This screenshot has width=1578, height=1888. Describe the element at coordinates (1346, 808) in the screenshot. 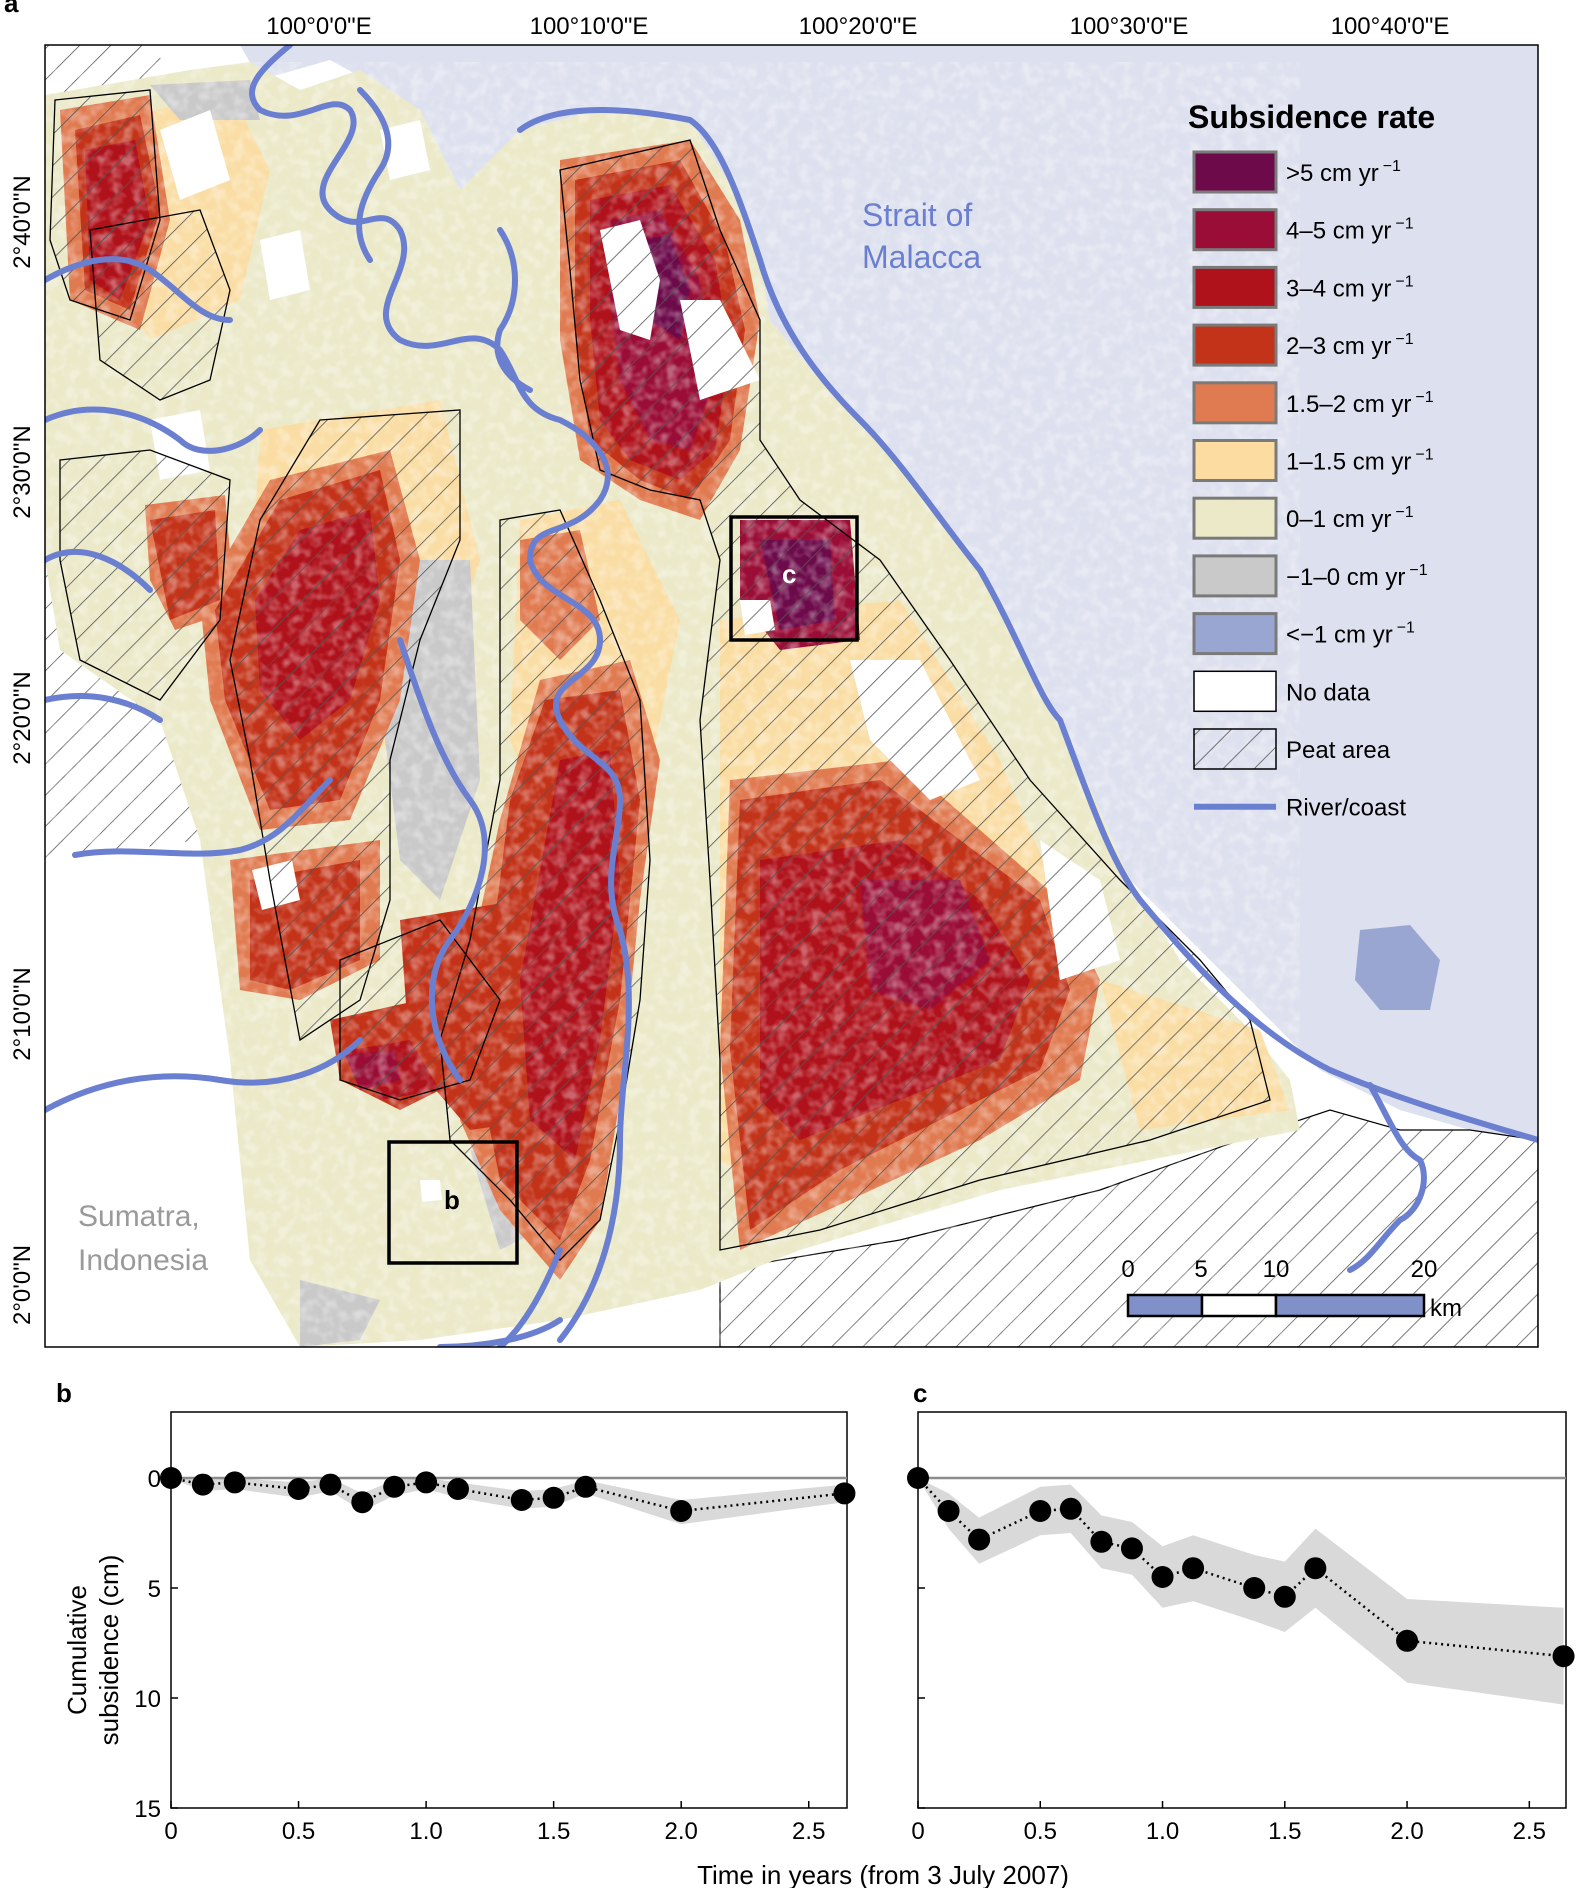

I see `legend-label-11: River/coast` at that location.